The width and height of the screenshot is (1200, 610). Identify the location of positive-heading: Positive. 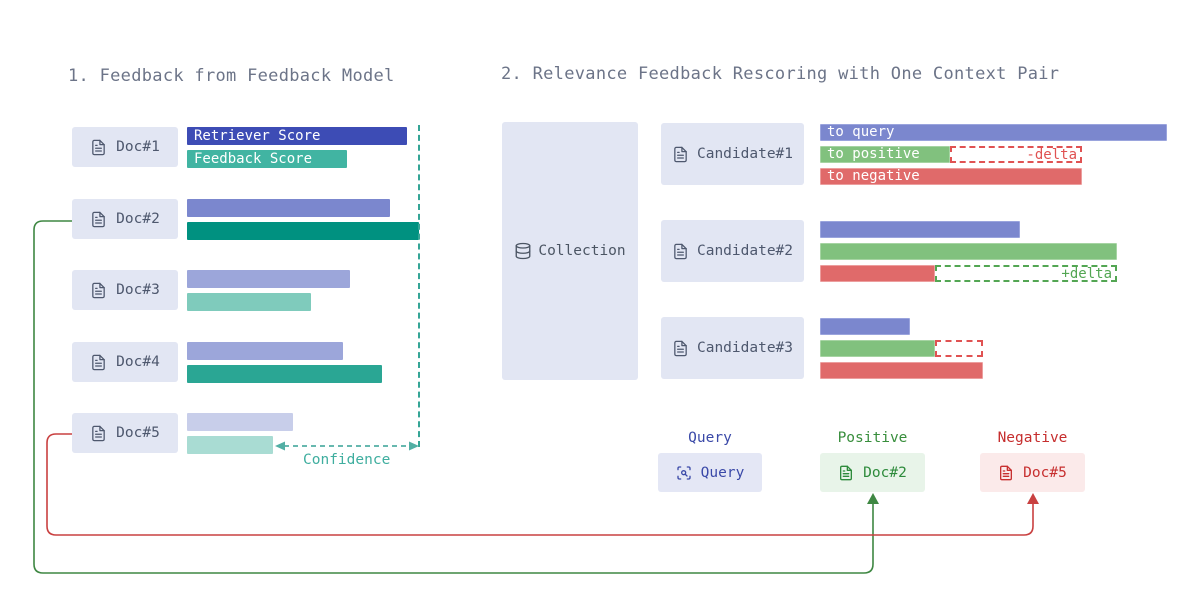
(872, 438).